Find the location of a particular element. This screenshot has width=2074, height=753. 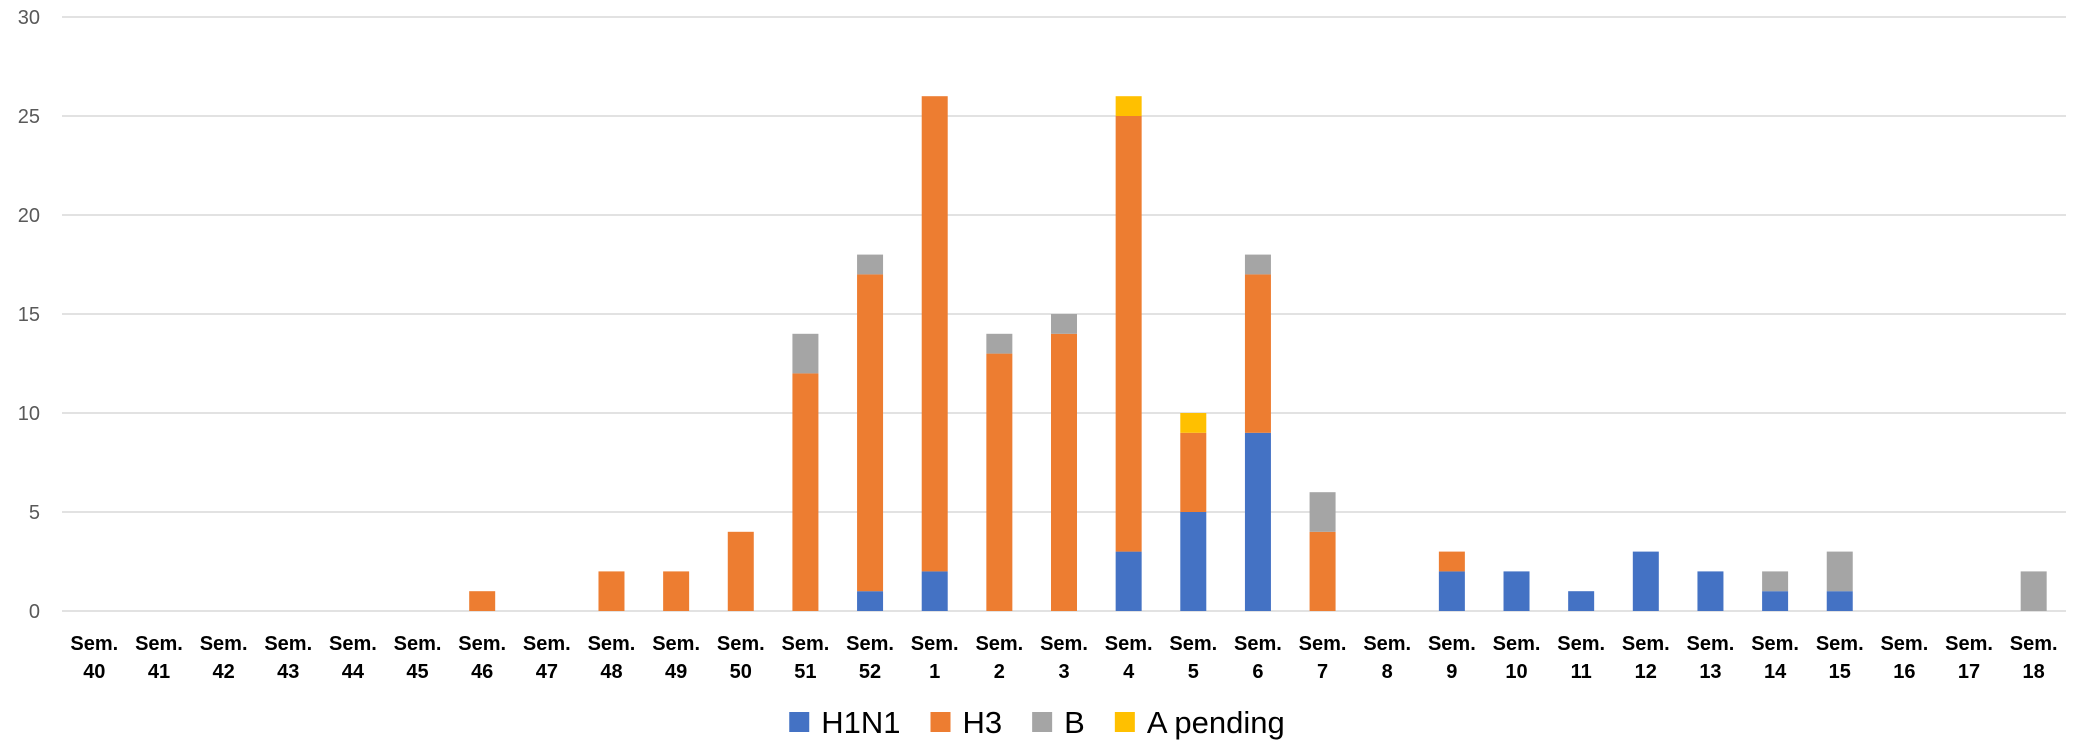

x-tick-label: Sem. 7 is located at coordinates (1323, 658).